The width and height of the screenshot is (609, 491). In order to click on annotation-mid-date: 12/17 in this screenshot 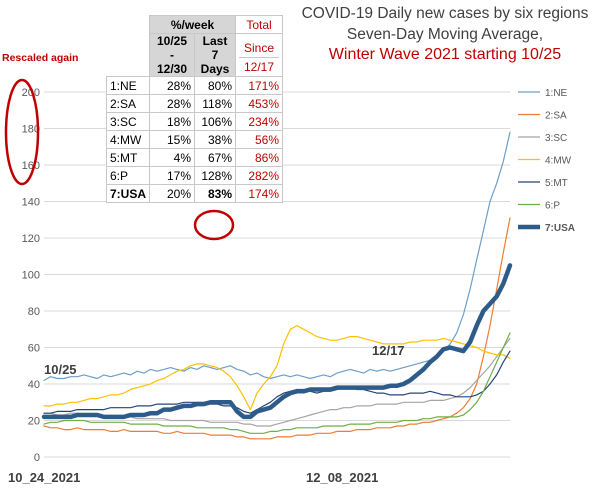, I will do `click(388, 350)`.